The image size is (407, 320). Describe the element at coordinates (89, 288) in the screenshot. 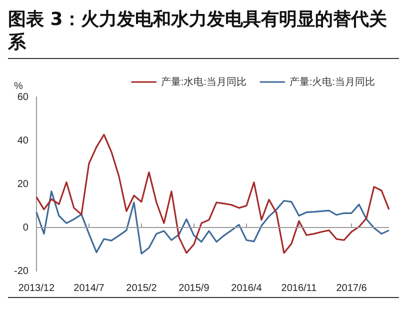

I see `x-tick-label: 2014/7` at that location.